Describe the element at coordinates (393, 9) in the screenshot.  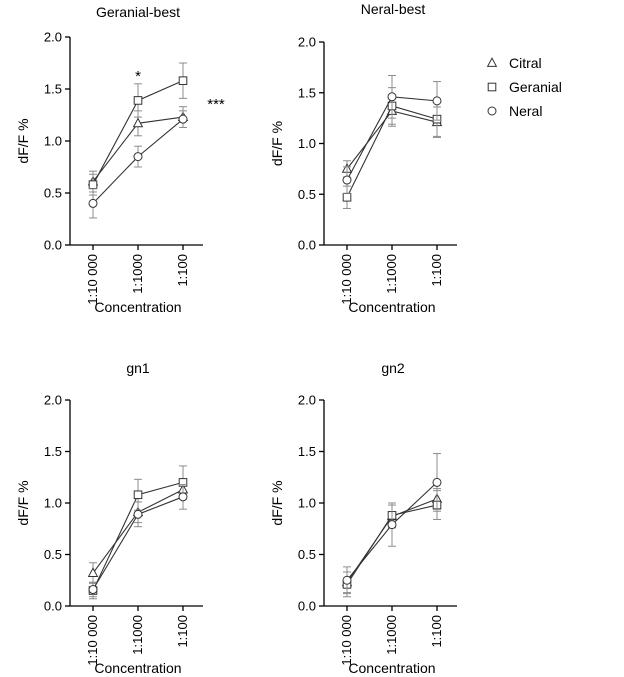
I see `chart-title: Neral-best` at that location.